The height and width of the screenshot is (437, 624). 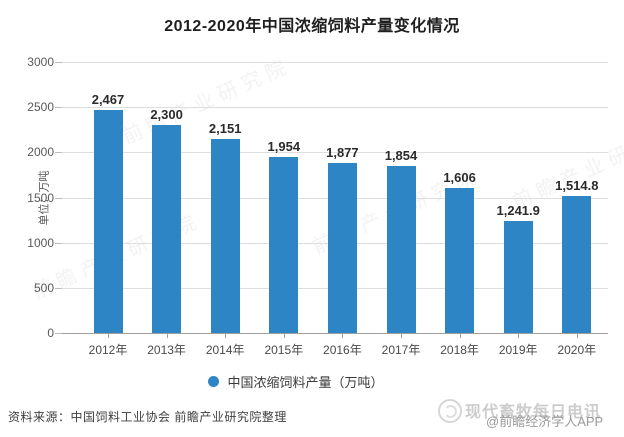 What do you see at coordinates (166, 115) in the screenshot?
I see `bar-value-label: 2,300` at bounding box center [166, 115].